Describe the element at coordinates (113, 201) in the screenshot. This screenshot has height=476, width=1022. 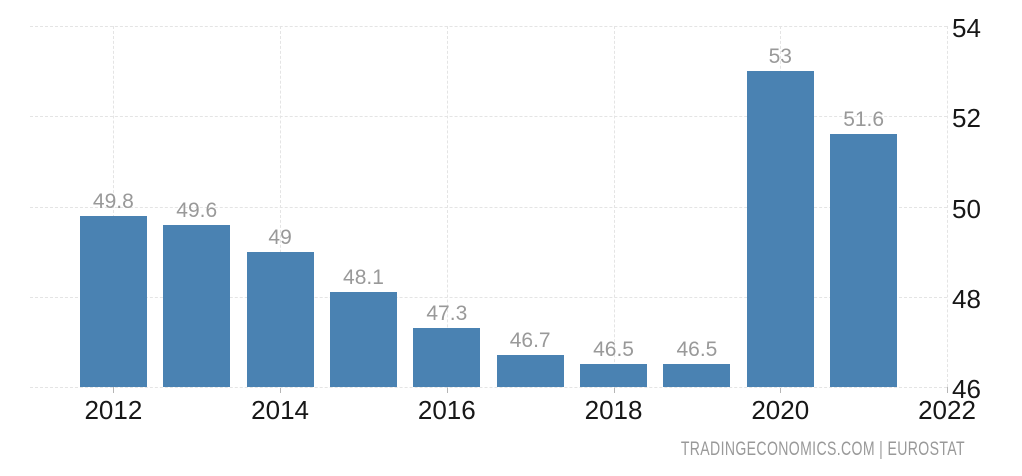
I see `bar-value-label-2012: 49.8` at that location.